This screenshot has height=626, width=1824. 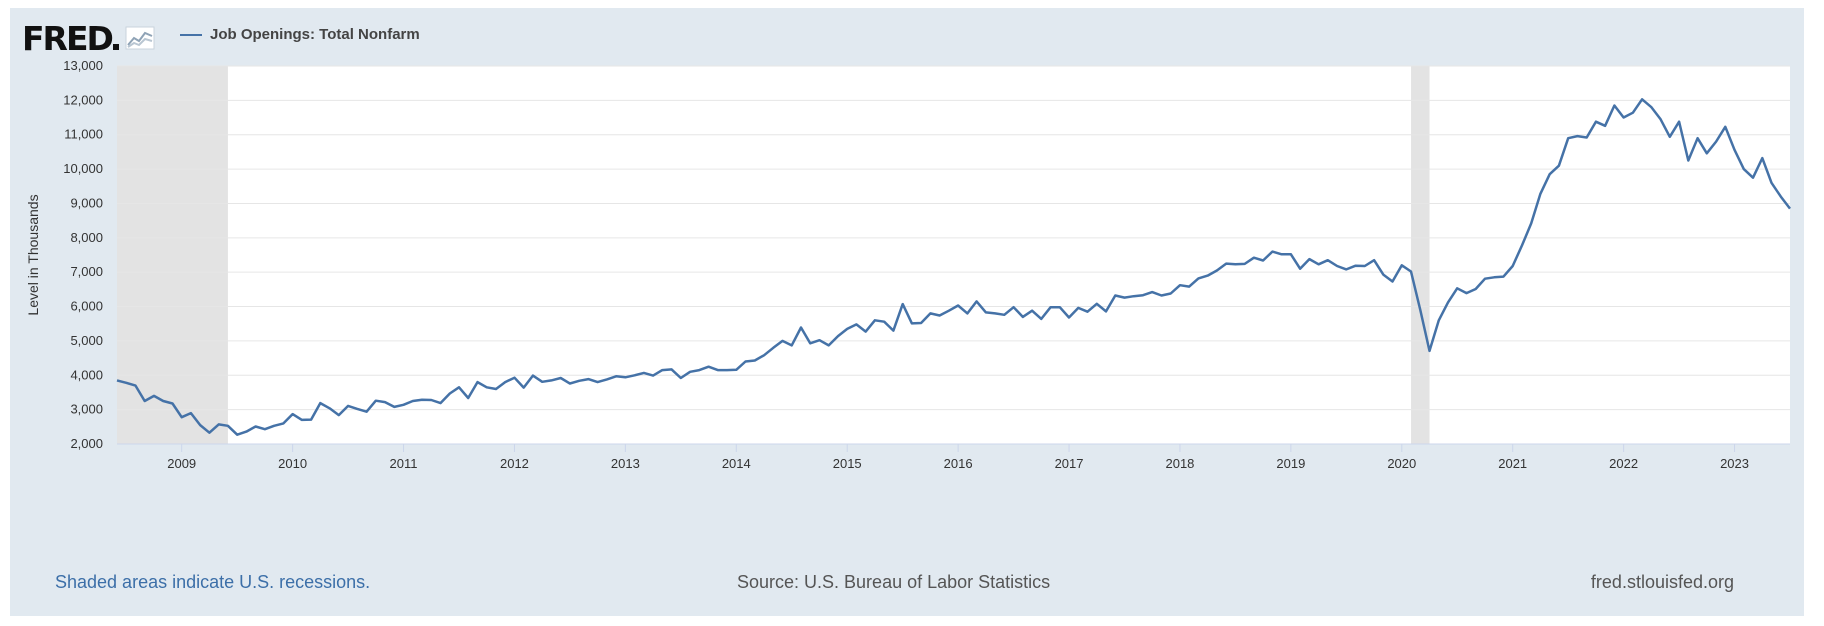 I want to click on y-tick-label: 3,000, so click(x=86, y=409).